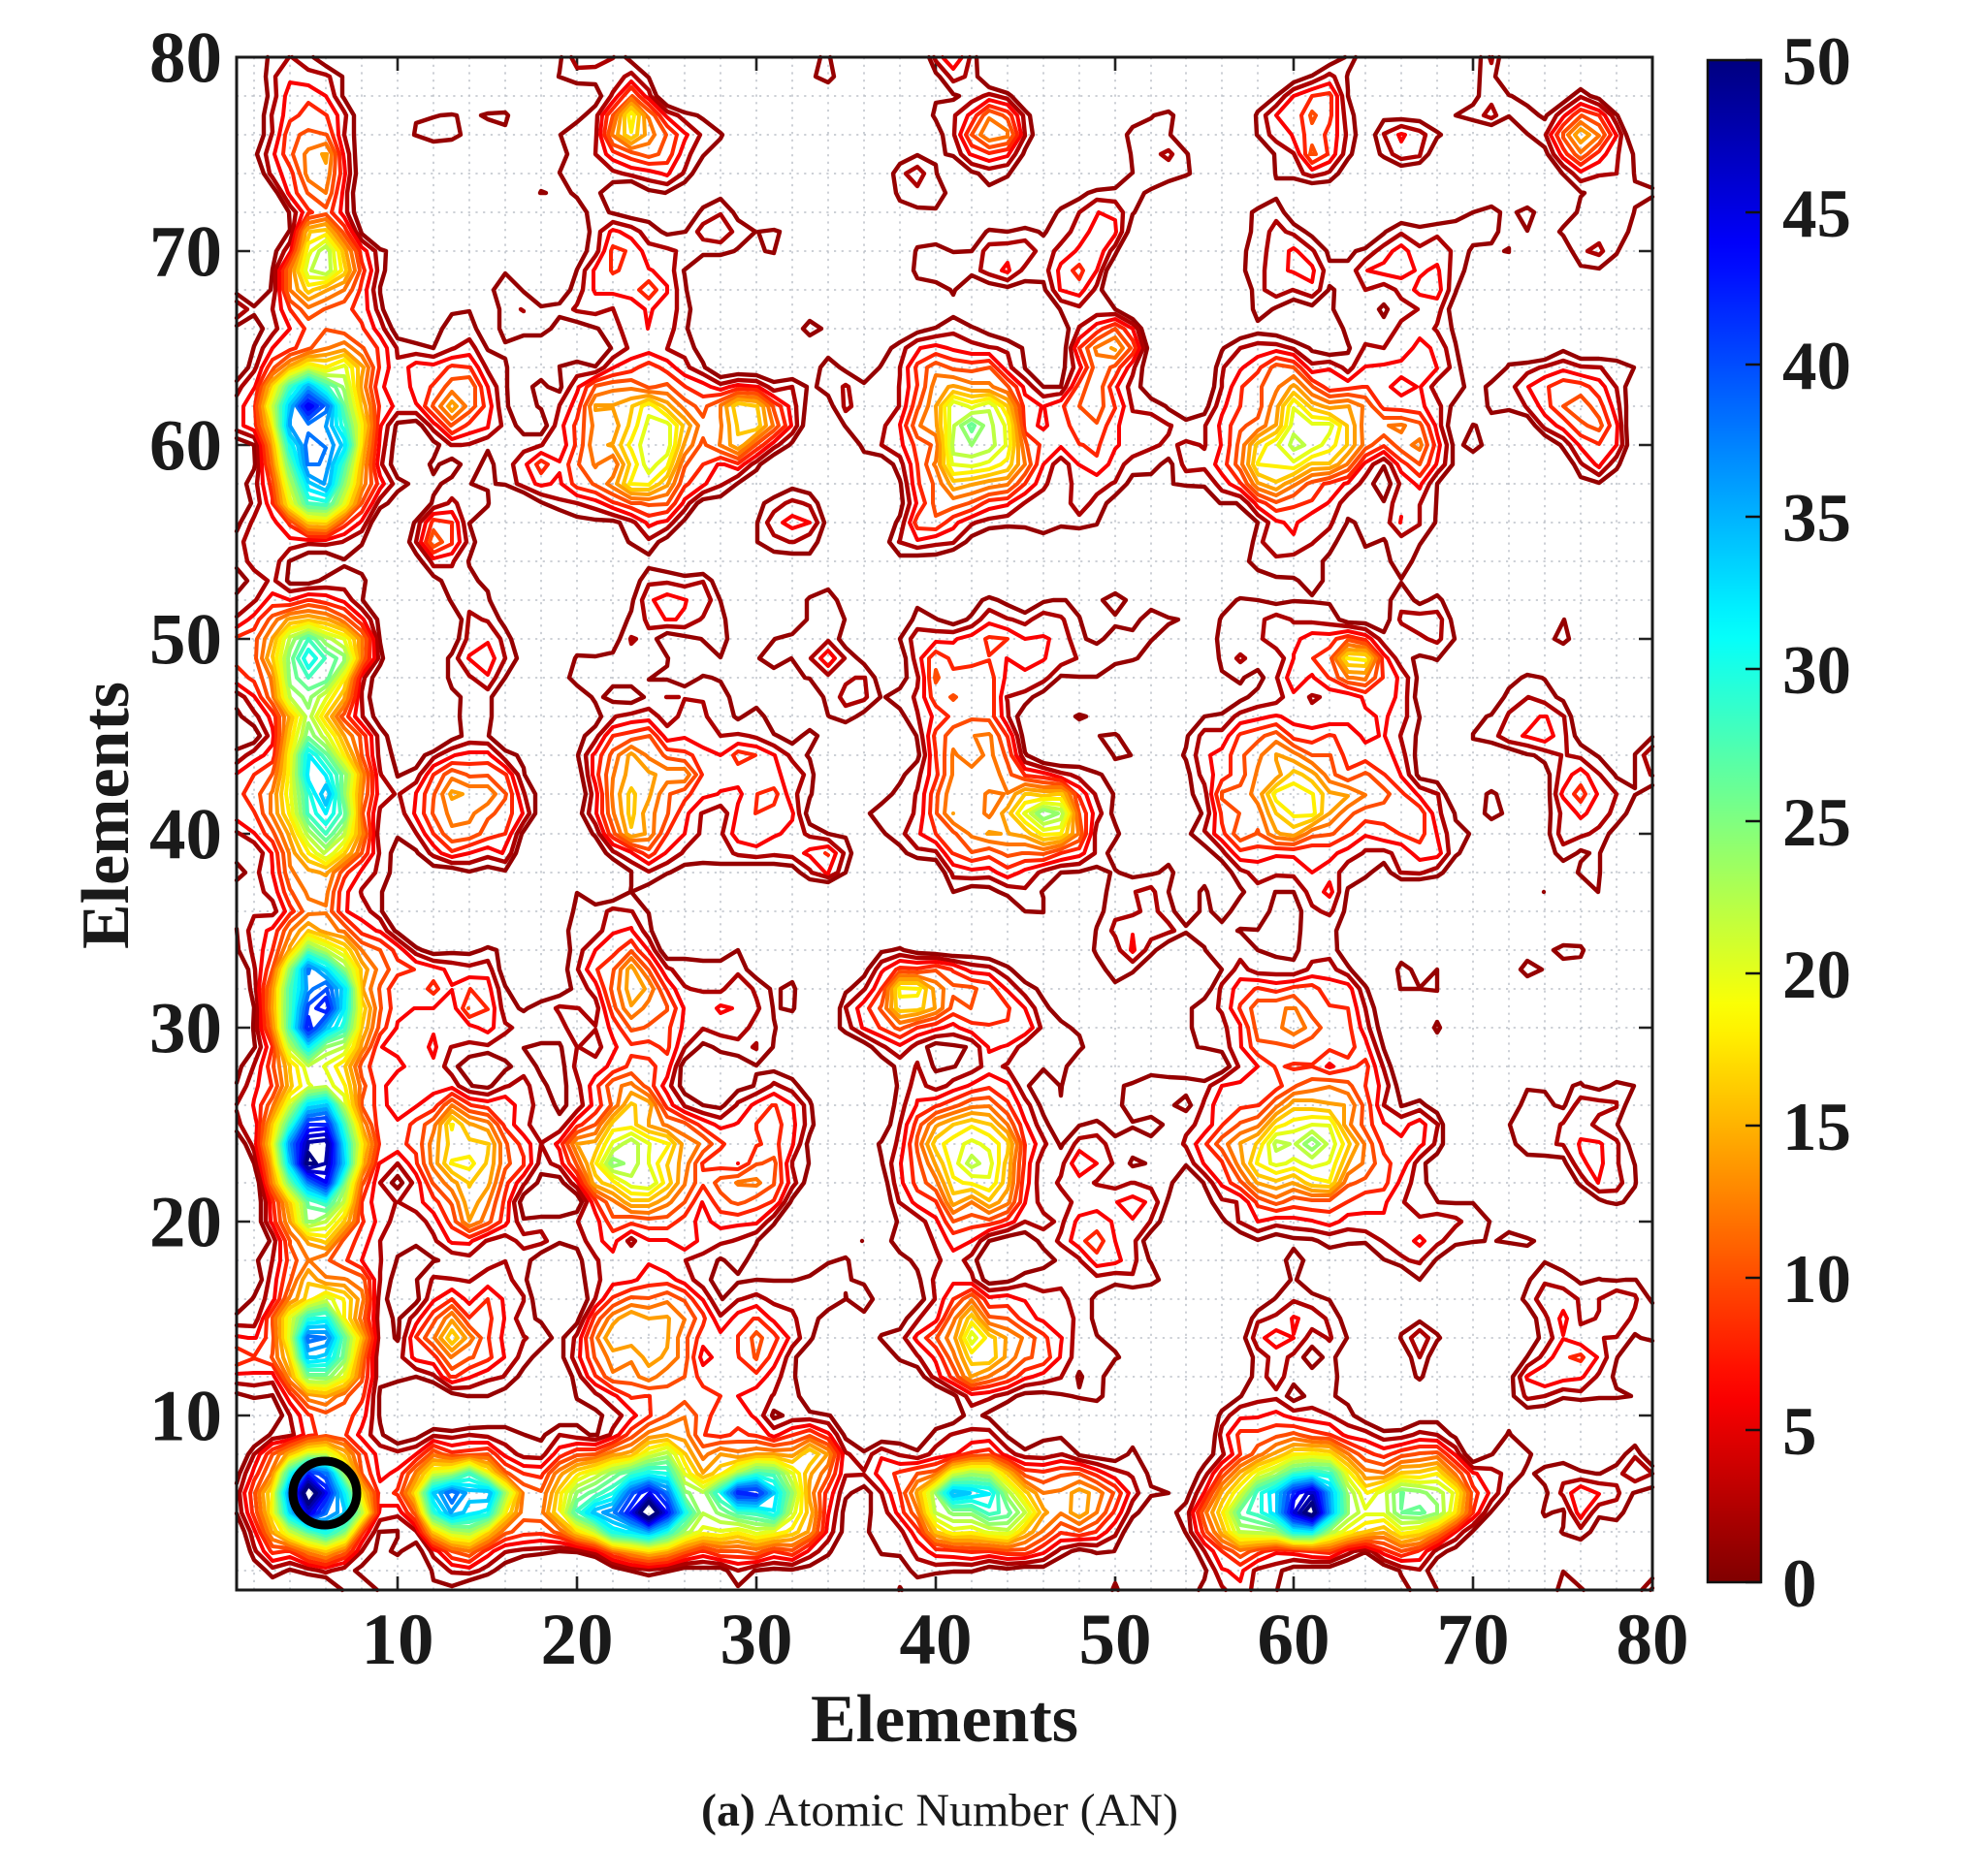 The height and width of the screenshot is (1876, 1986). What do you see at coordinates (1816, 823) in the screenshot?
I see `svg-text: 25` at bounding box center [1816, 823].